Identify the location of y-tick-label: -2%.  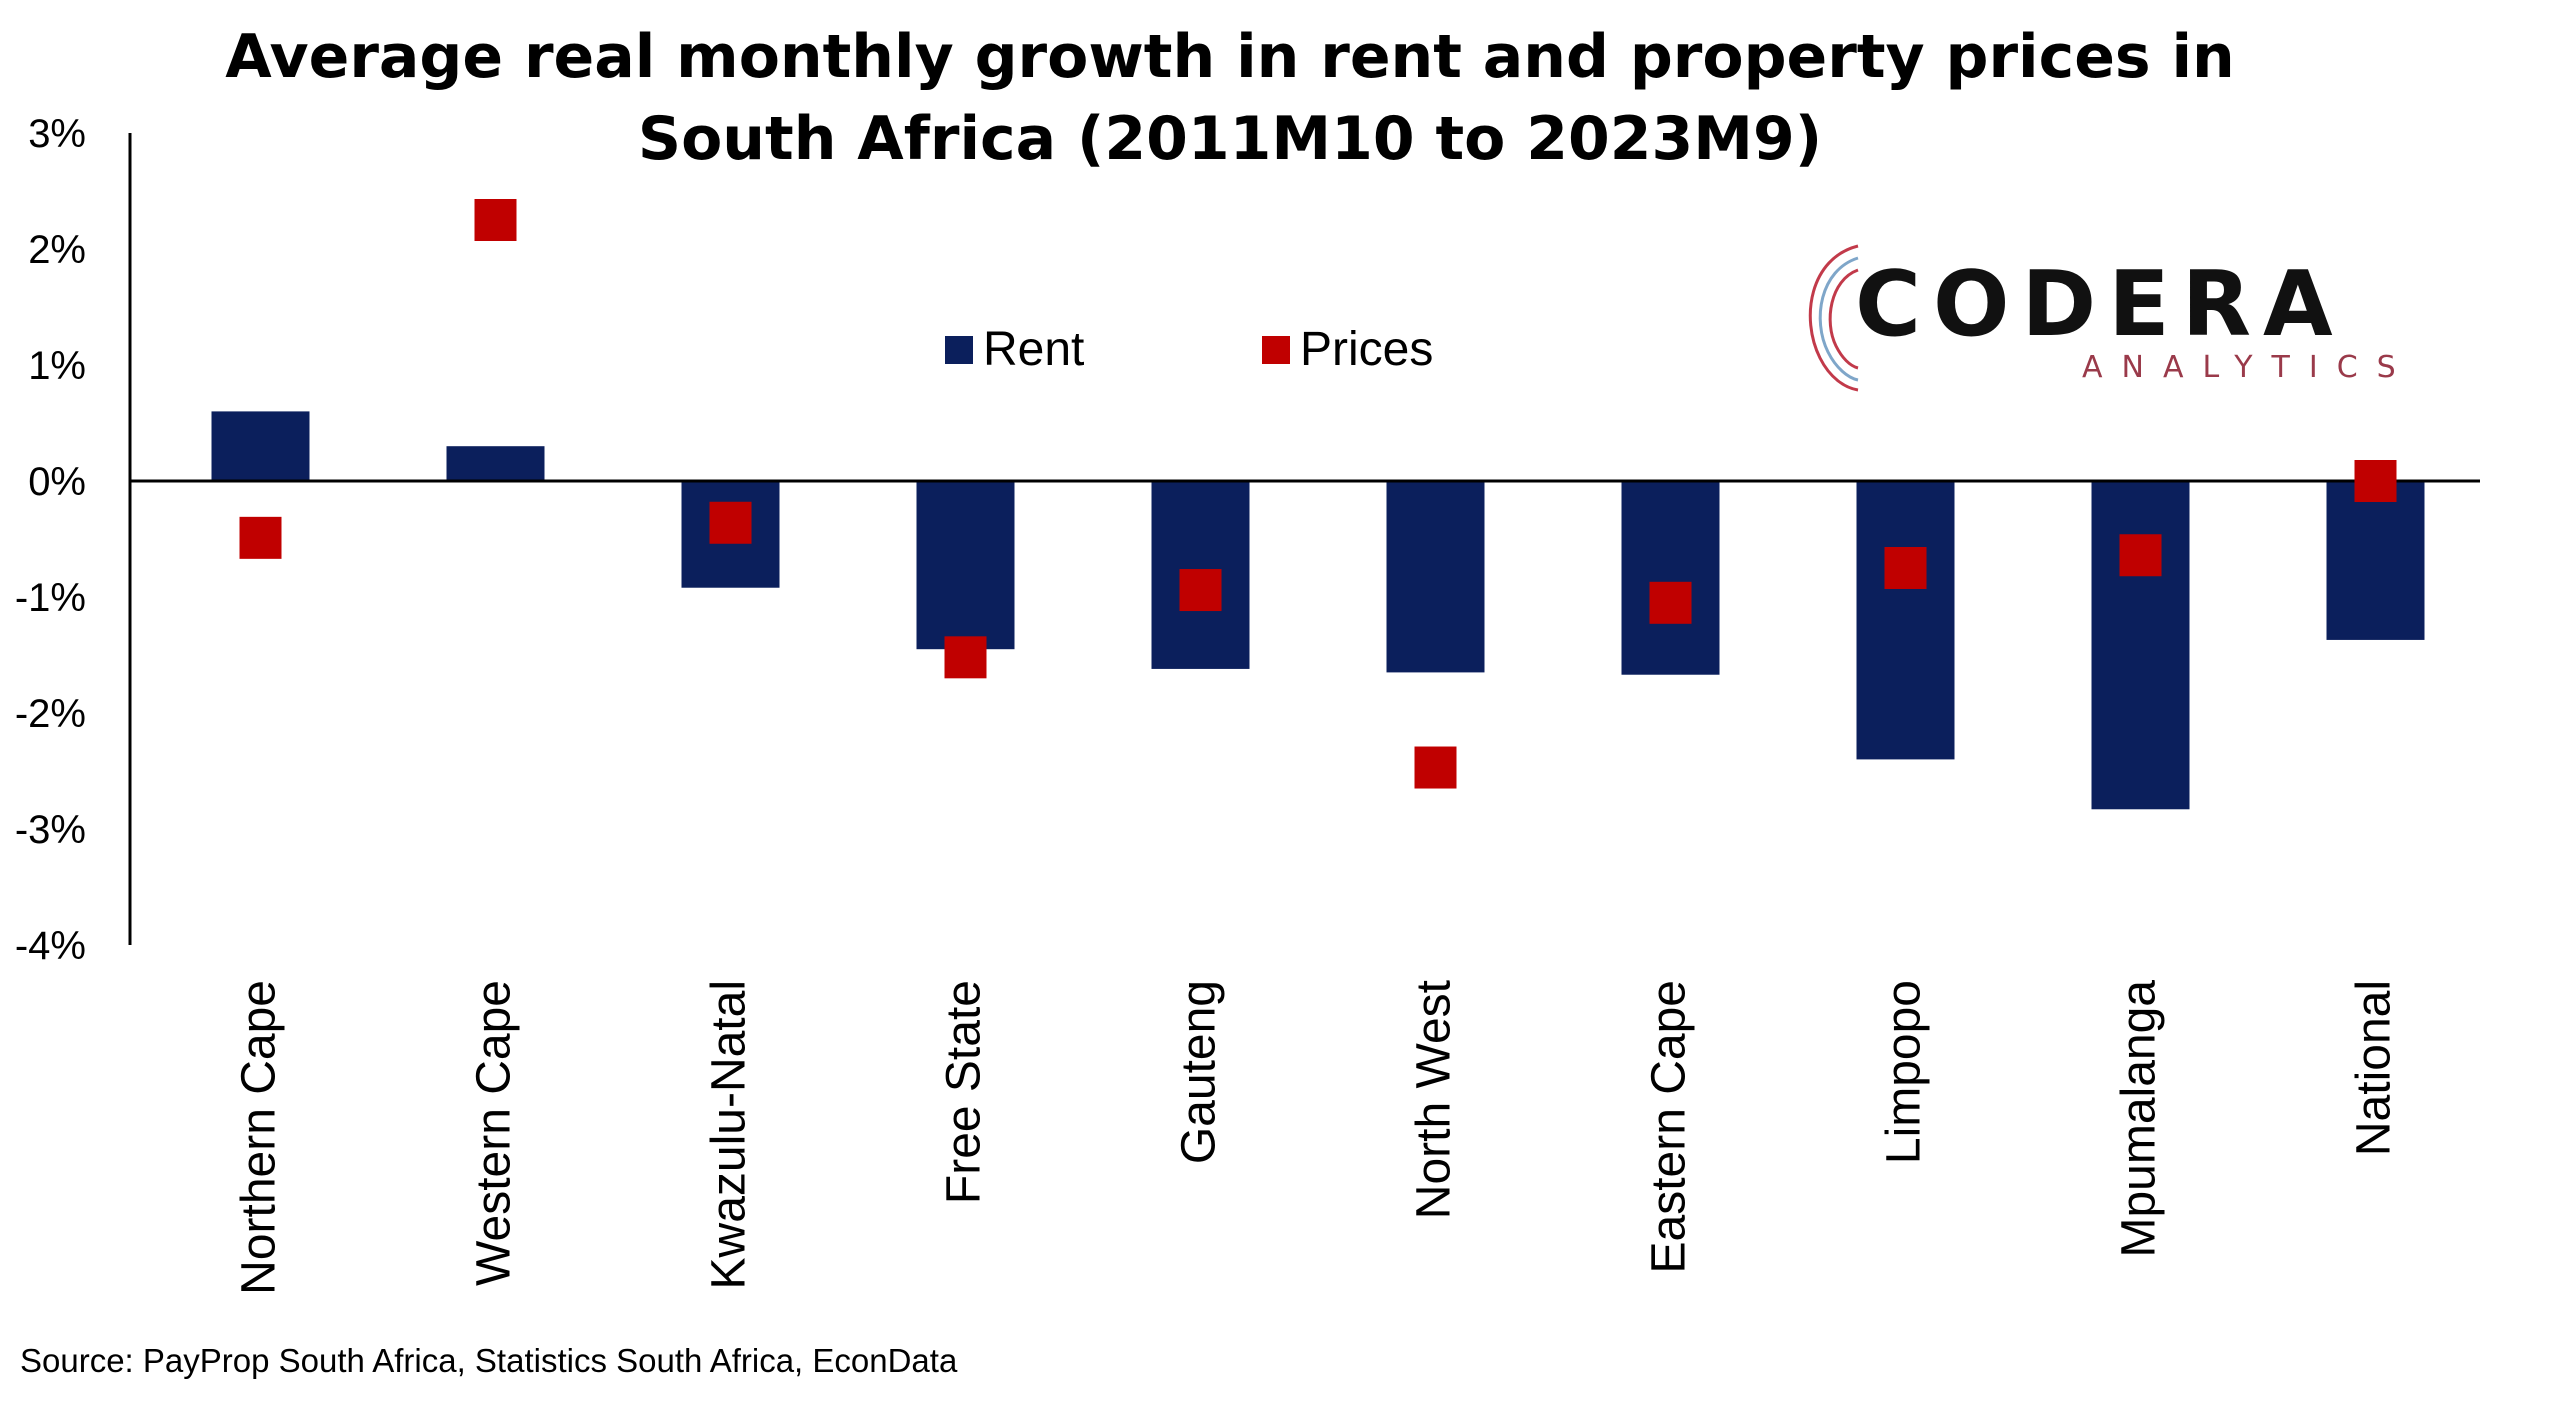
(50, 714).